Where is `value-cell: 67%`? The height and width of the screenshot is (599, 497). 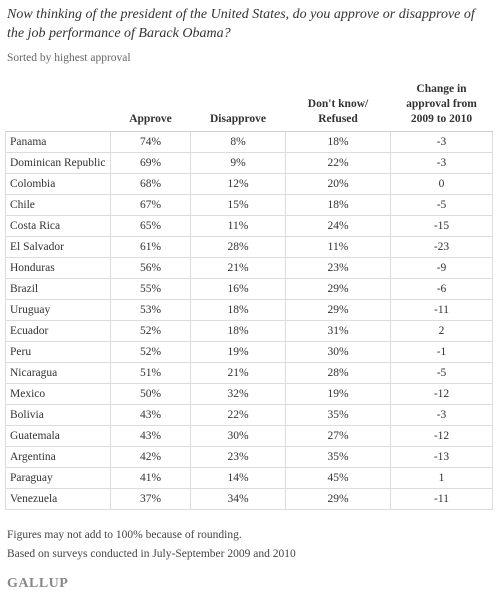
value-cell: 67% is located at coordinates (150, 205).